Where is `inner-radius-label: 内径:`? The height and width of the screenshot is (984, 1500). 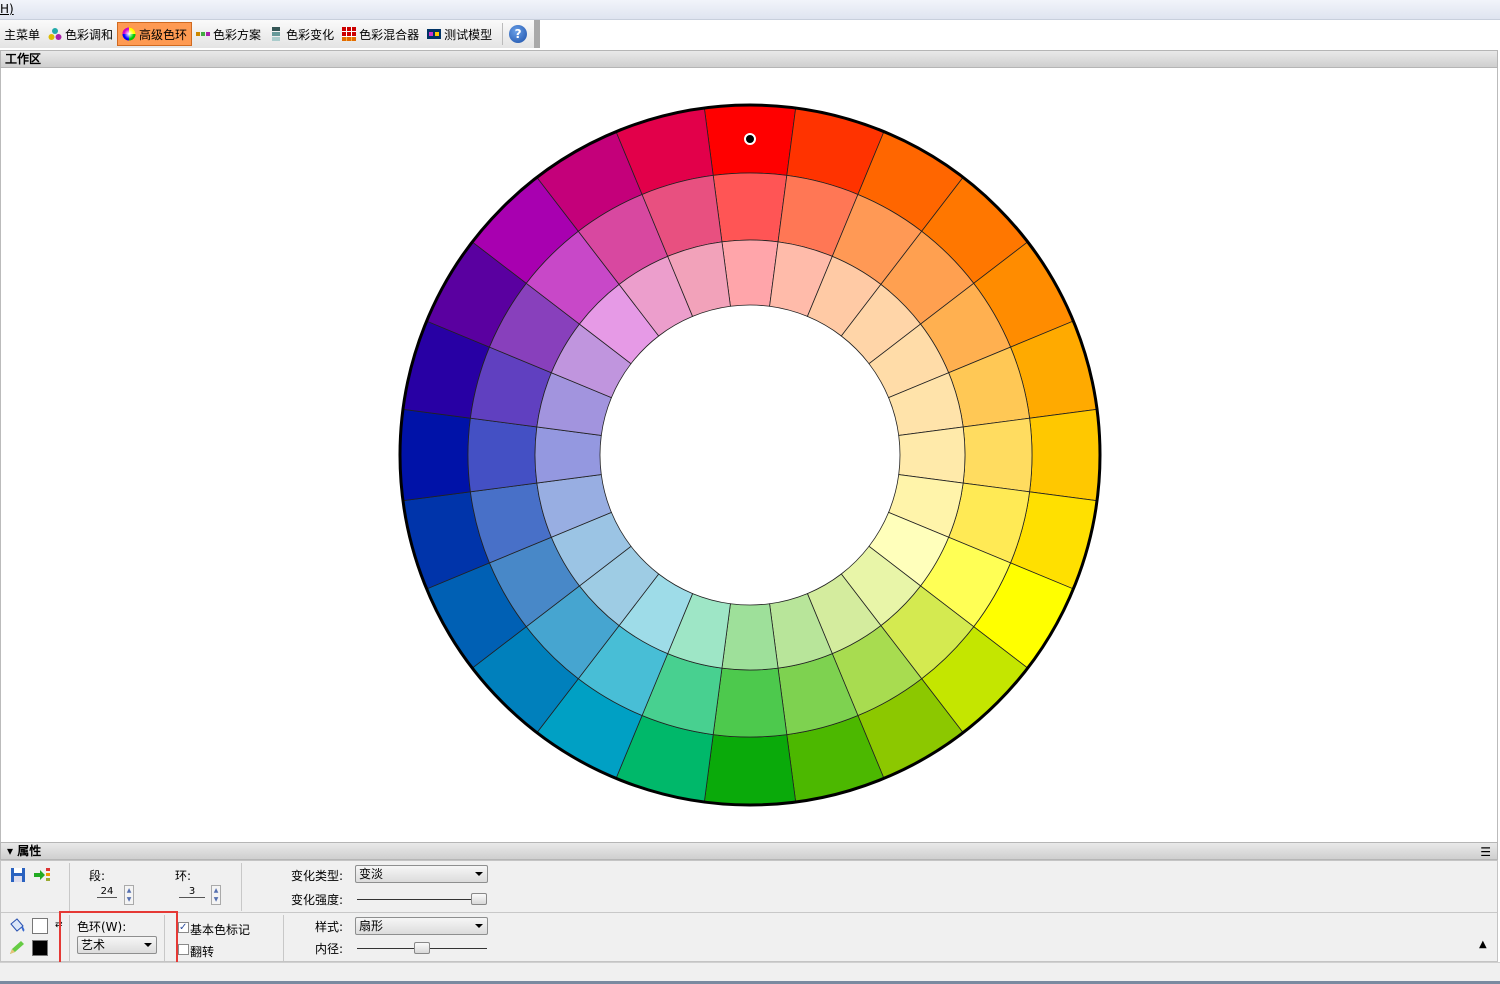 inner-radius-label: 内径: is located at coordinates (329, 949).